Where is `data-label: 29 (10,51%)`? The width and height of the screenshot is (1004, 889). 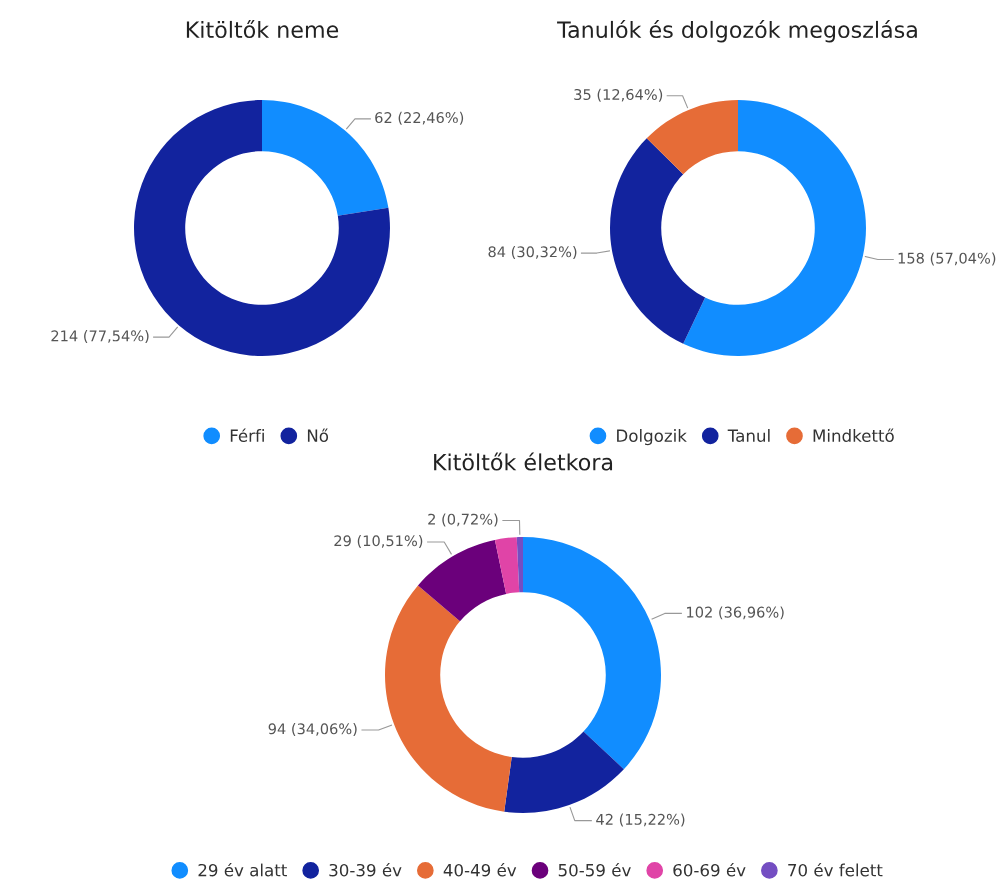 data-label: 29 (10,51%) is located at coordinates (378, 541).